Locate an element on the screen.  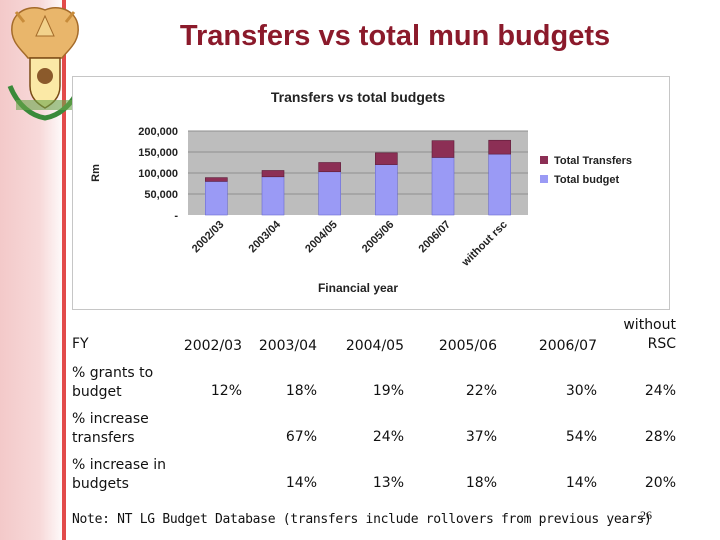
table-cell: 67% is located at coordinates (301, 437).